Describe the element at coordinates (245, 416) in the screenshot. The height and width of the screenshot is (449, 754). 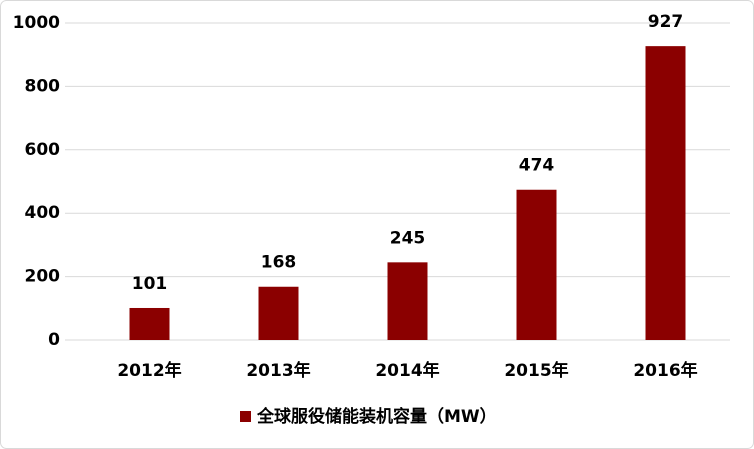
I see `legend-swatch` at that location.